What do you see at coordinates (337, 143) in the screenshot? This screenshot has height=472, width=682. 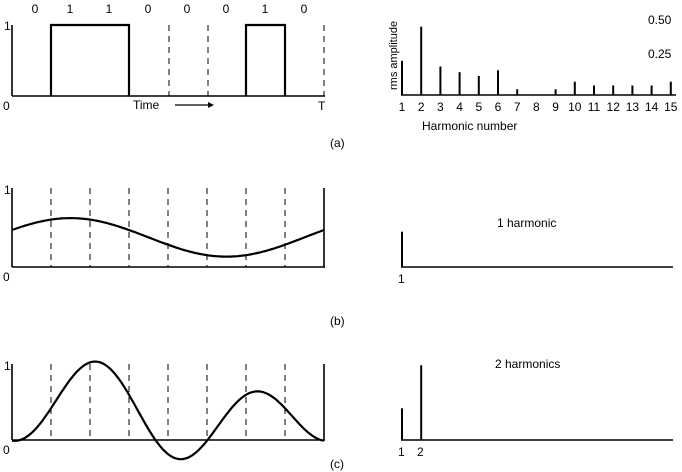 I see `caption-a: (a)` at bounding box center [337, 143].